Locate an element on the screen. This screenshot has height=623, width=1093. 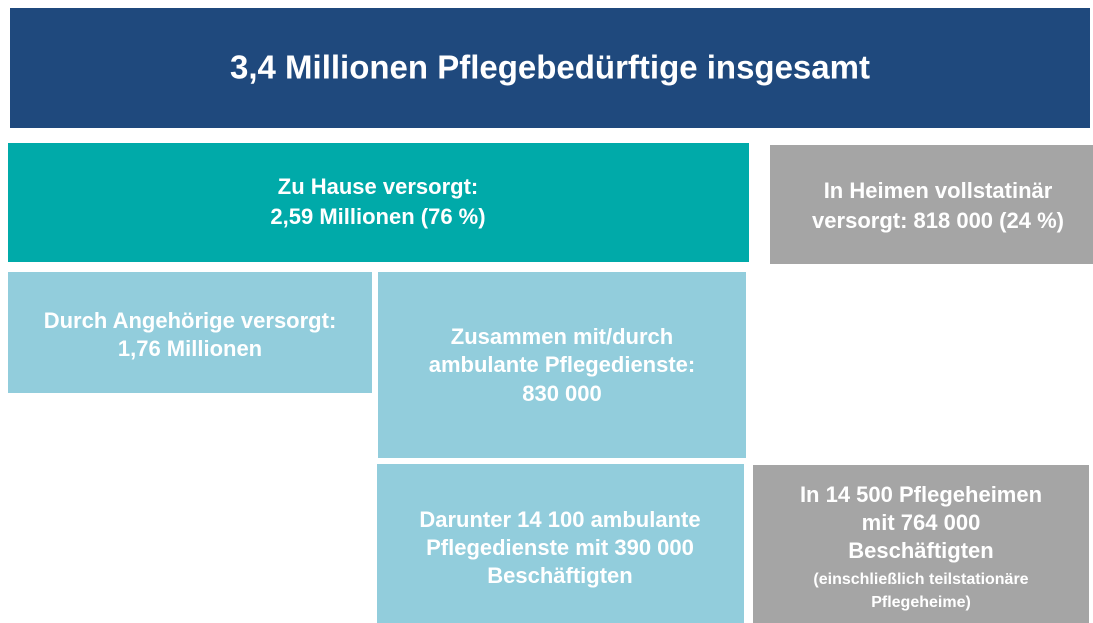
node-text: In Heimen vollstatinär is located at coordinates (938, 190).